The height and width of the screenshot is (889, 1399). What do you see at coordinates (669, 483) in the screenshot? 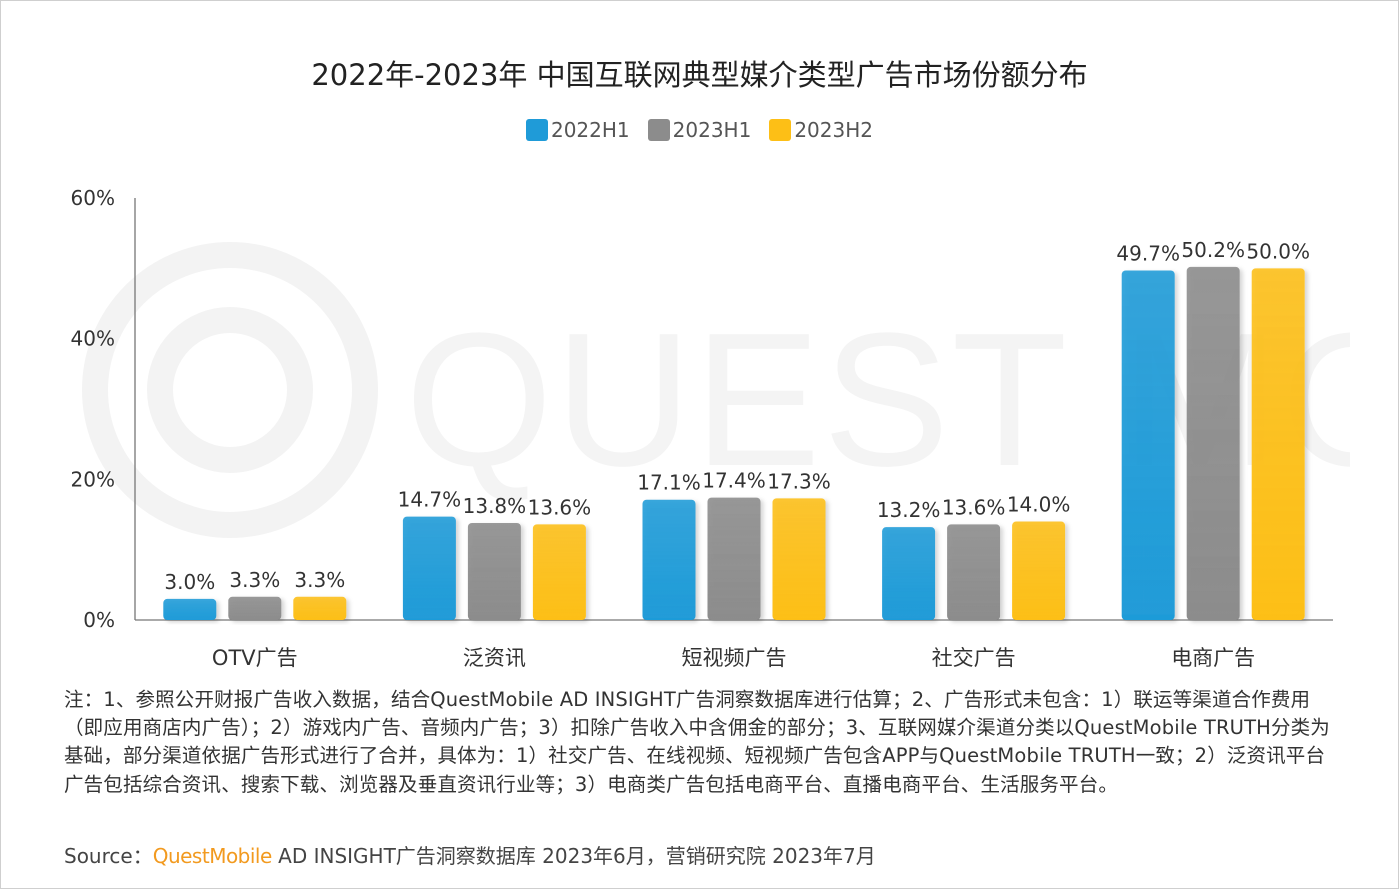
I see `data-label: 17.1%` at bounding box center [669, 483].